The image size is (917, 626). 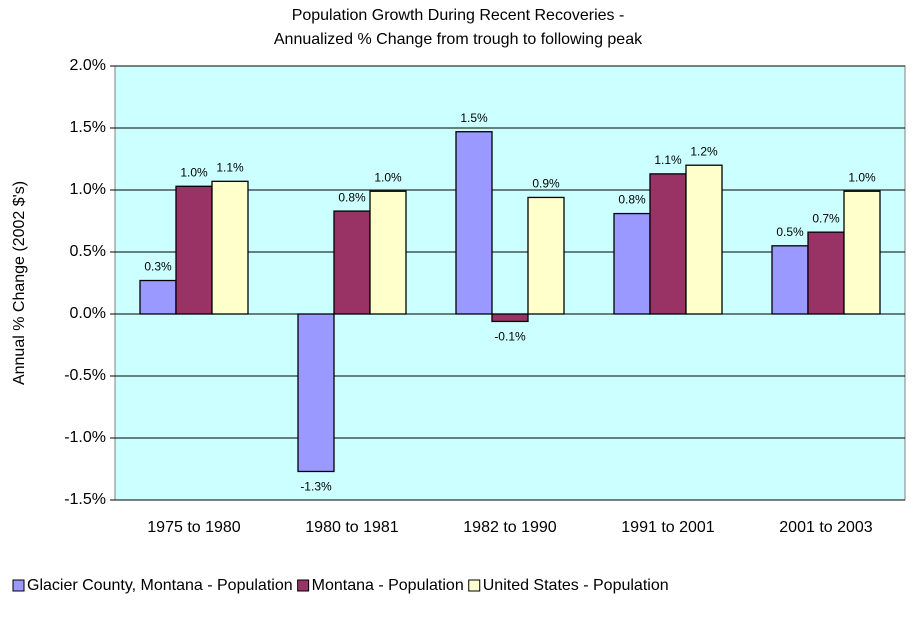 I want to click on x-tick-label: 1982 to 1990, so click(x=510, y=527).